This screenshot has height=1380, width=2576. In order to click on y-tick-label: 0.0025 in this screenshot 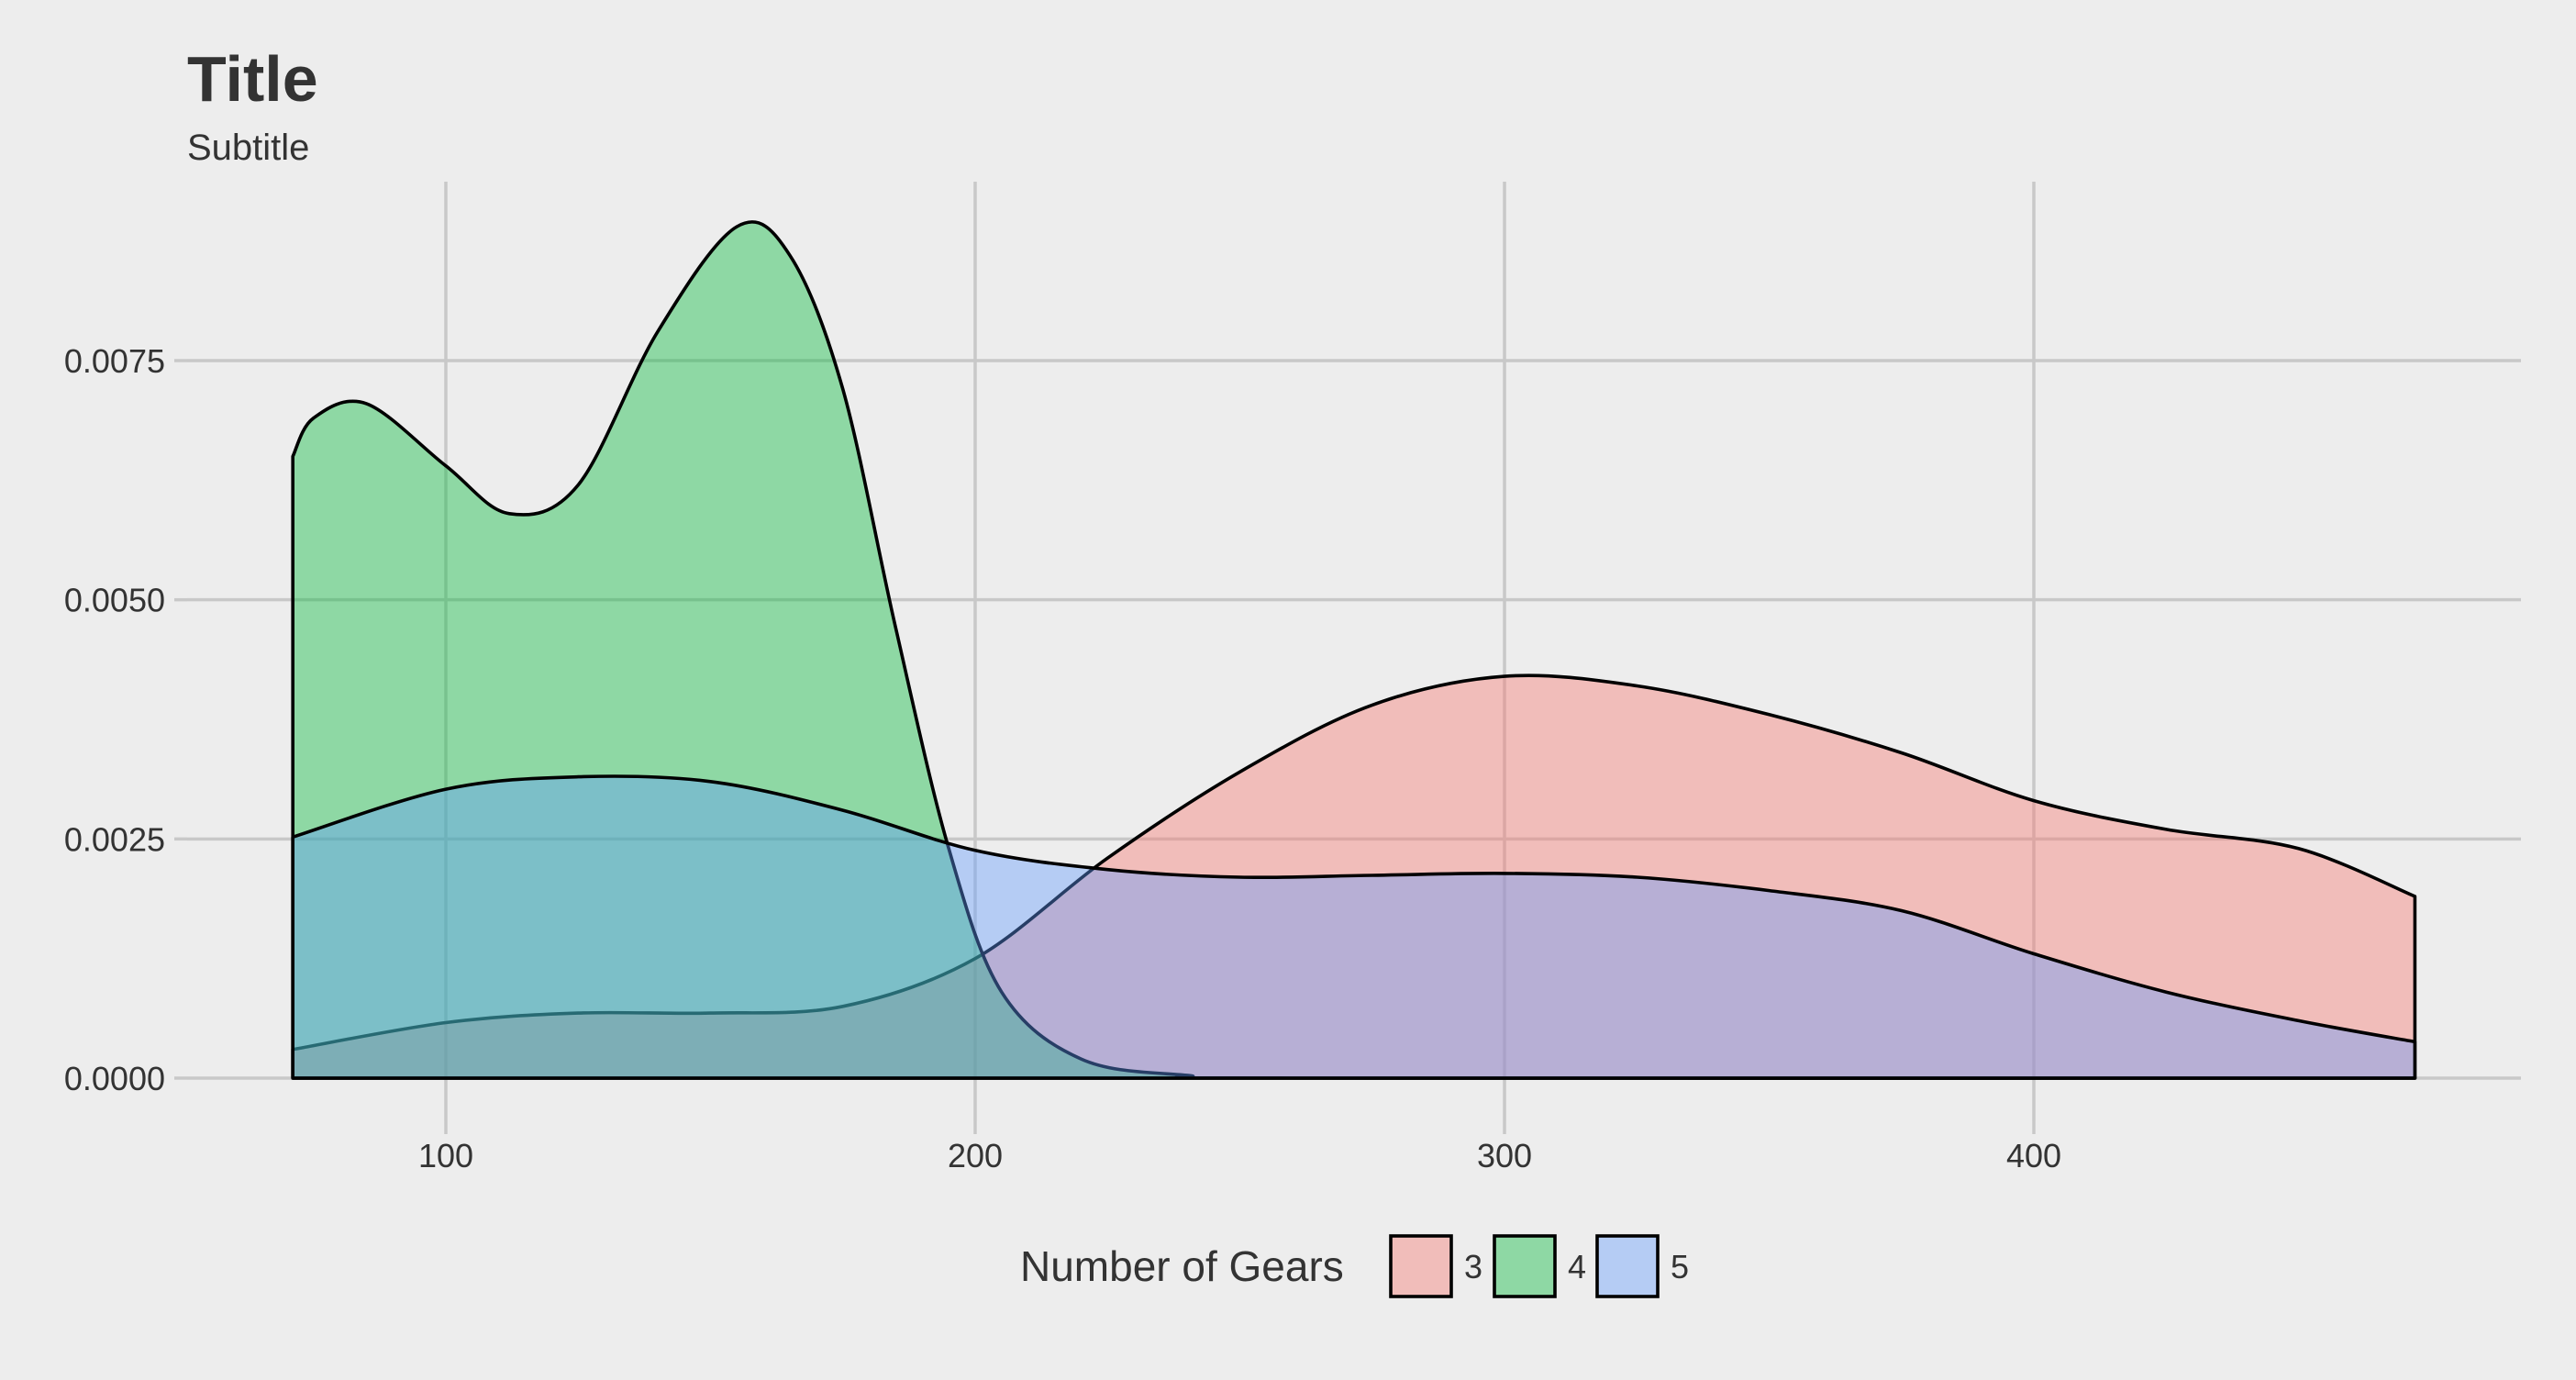, I will do `click(114, 839)`.